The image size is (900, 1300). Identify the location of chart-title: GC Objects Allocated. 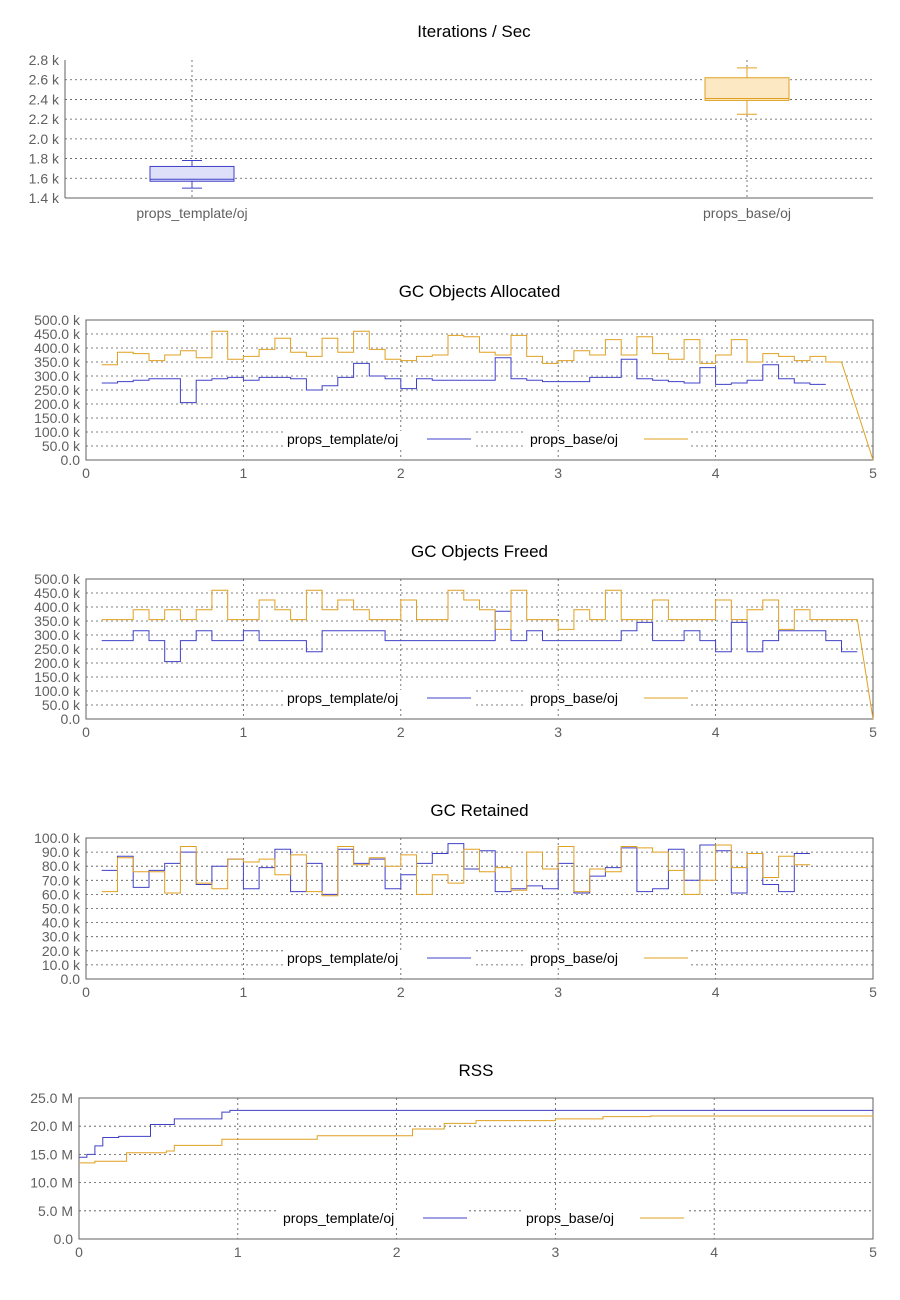
(480, 291).